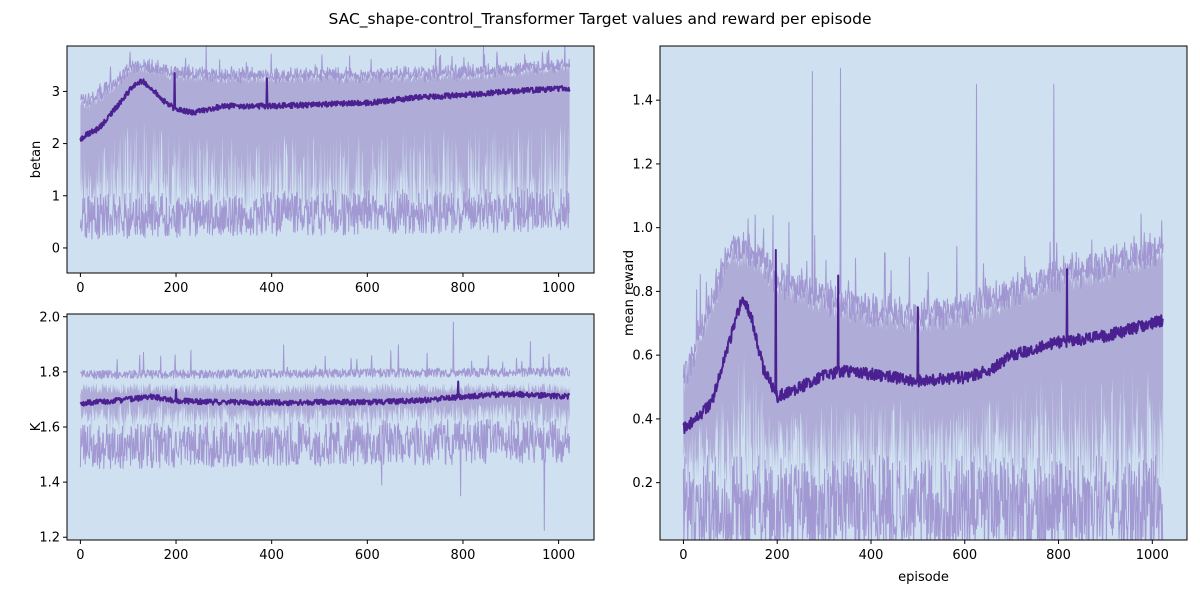 The height and width of the screenshot is (600, 1200). I want to click on reward-y-tick-label: 1.4, so click(642, 101).